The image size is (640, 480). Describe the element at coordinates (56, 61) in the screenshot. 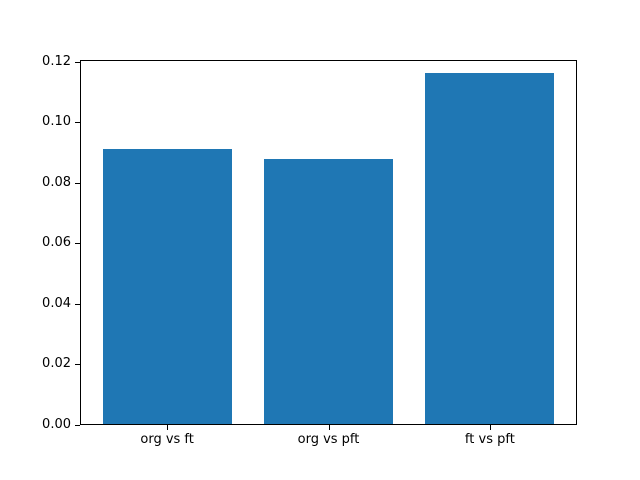

I see `y-tick-label: 0.12` at that location.